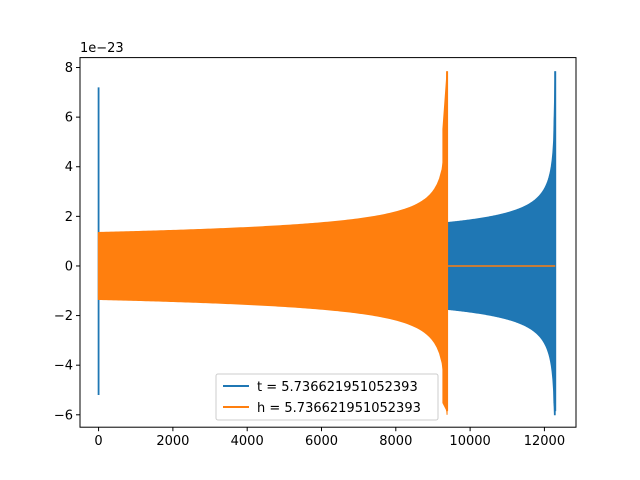  I want to click on y-tick-label: 6, so click(69, 118).